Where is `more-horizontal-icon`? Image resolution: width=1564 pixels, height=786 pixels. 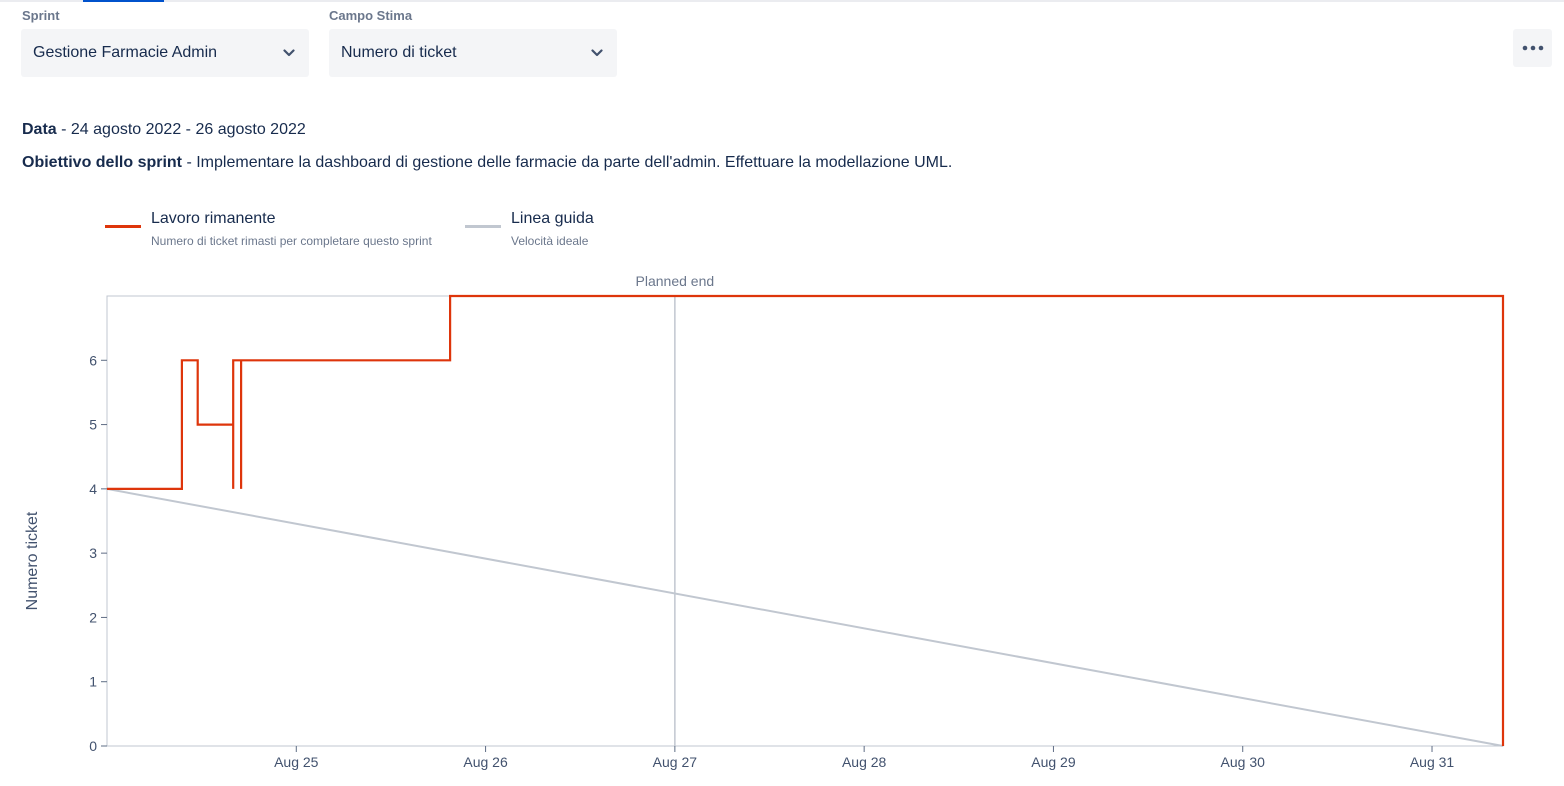 more-horizontal-icon is located at coordinates (1532, 48).